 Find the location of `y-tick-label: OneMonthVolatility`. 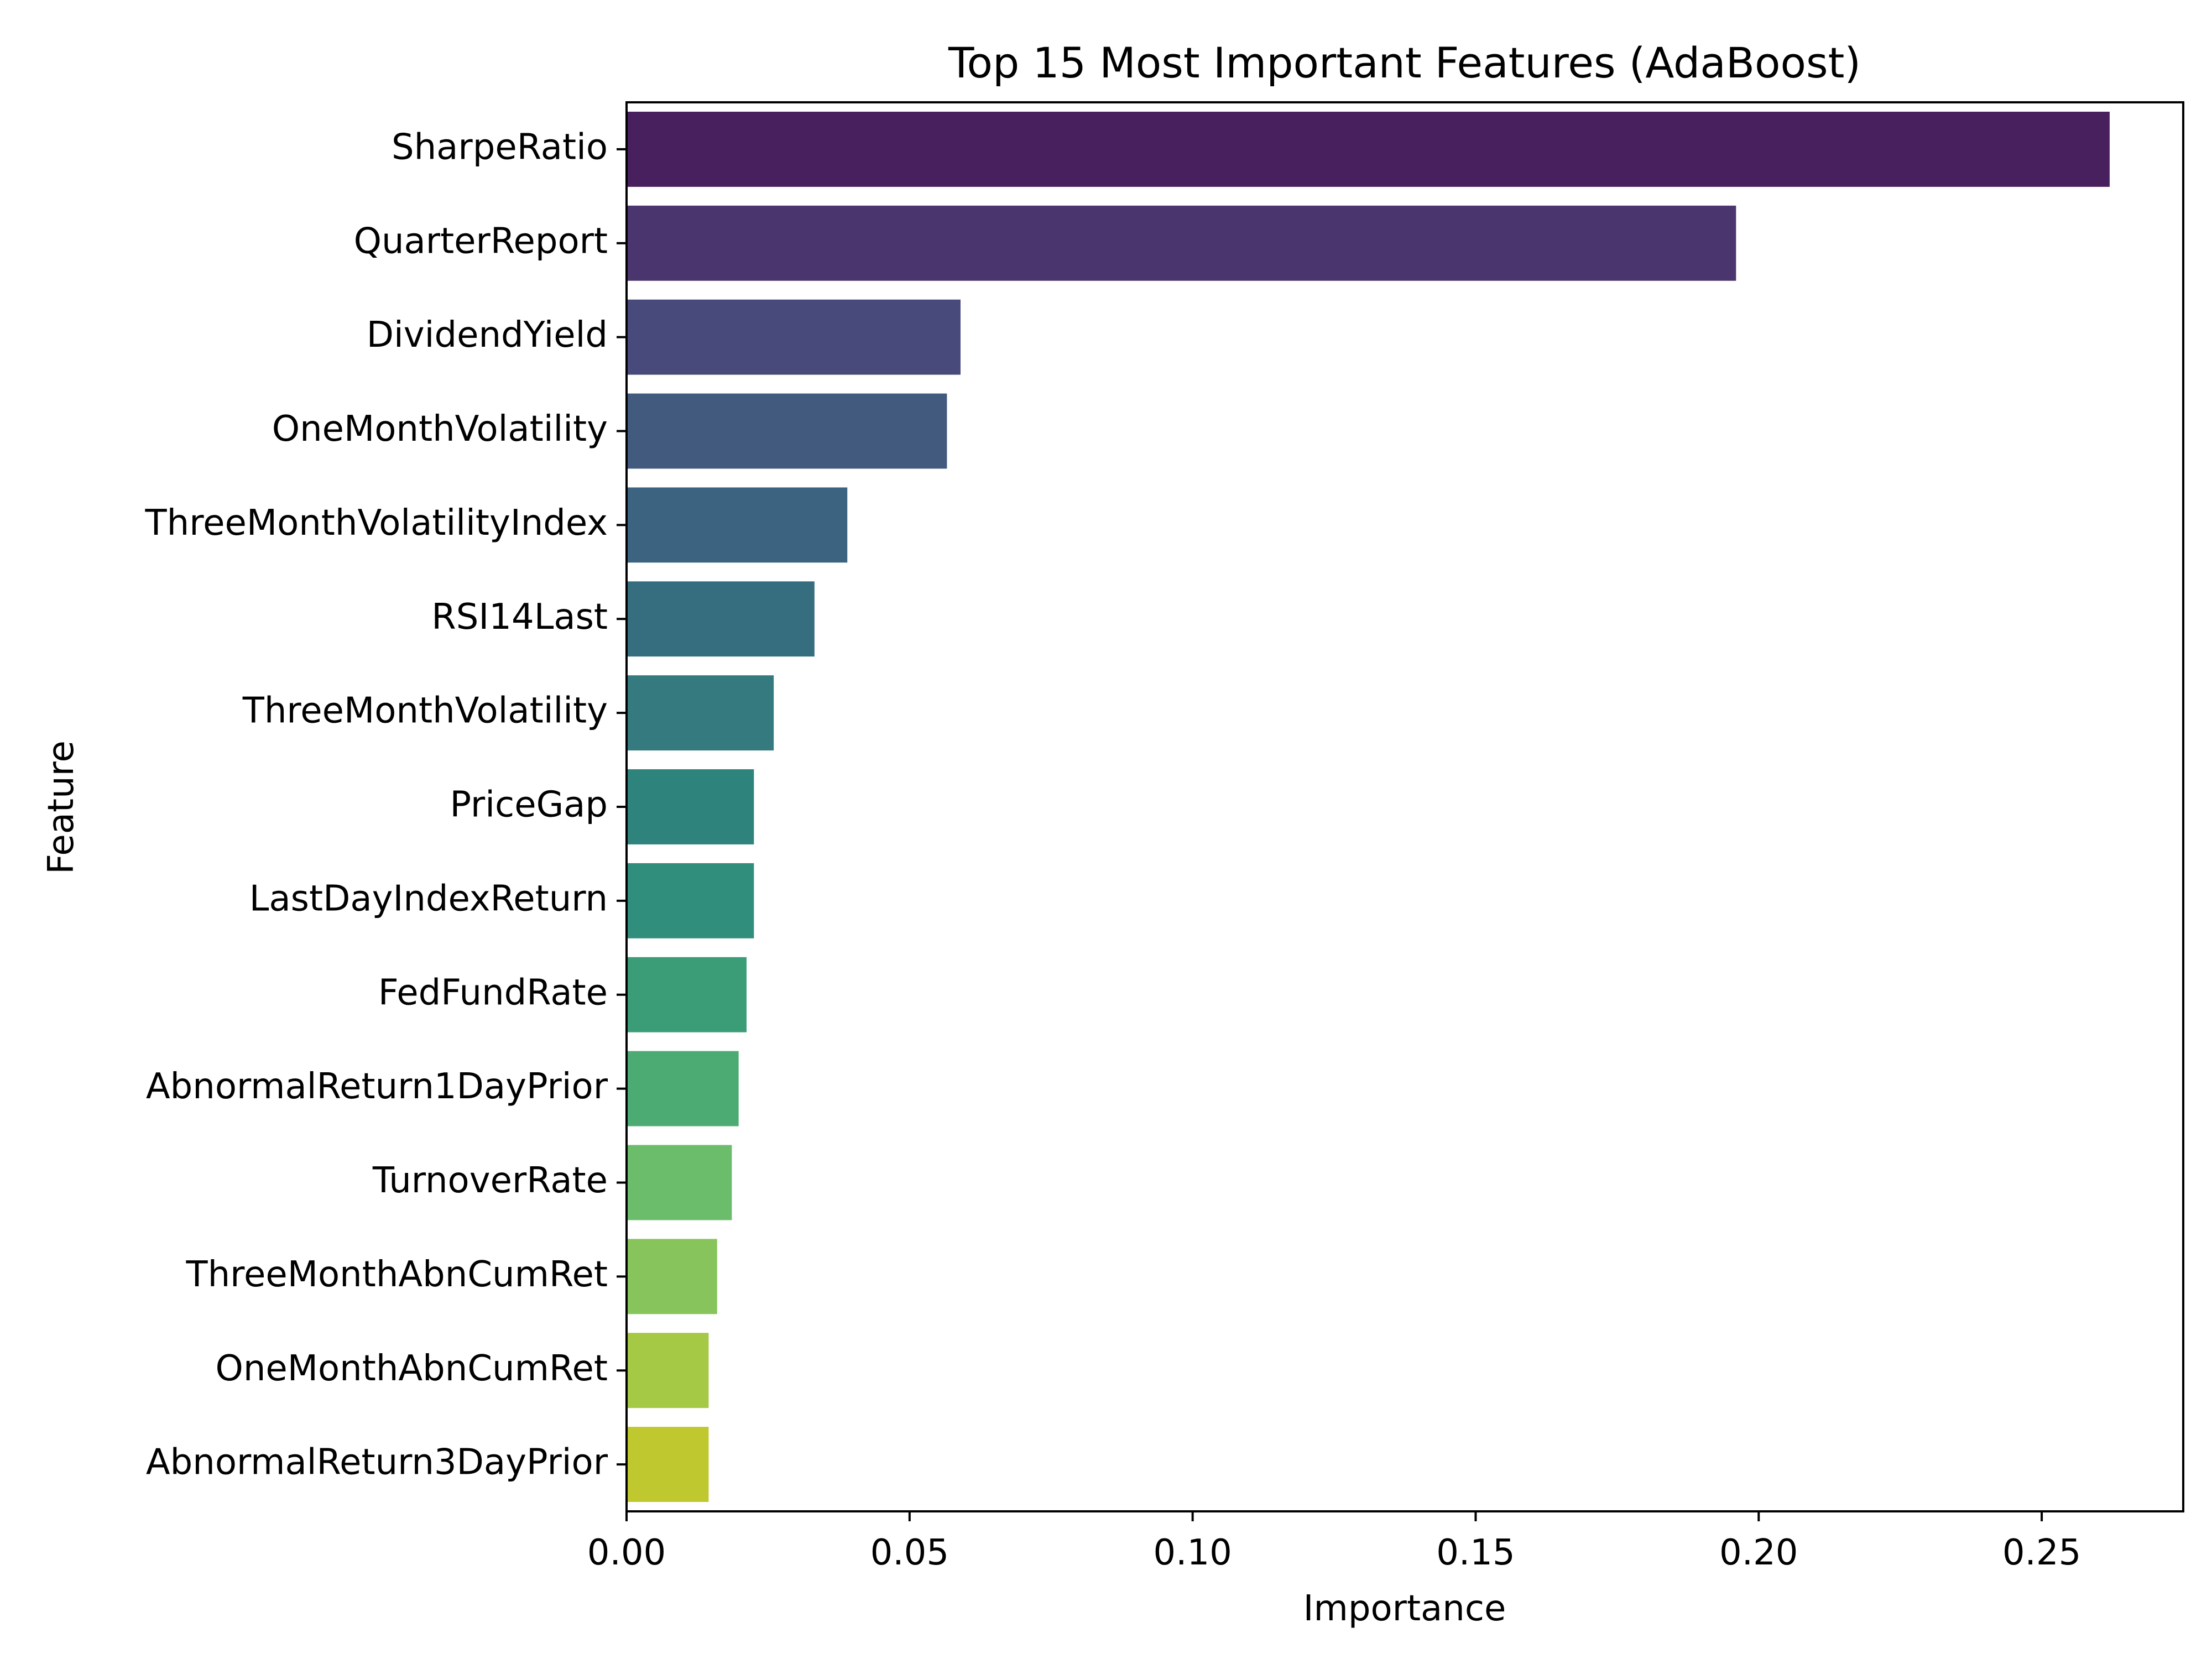

y-tick-label: OneMonthVolatility is located at coordinates (440, 430).